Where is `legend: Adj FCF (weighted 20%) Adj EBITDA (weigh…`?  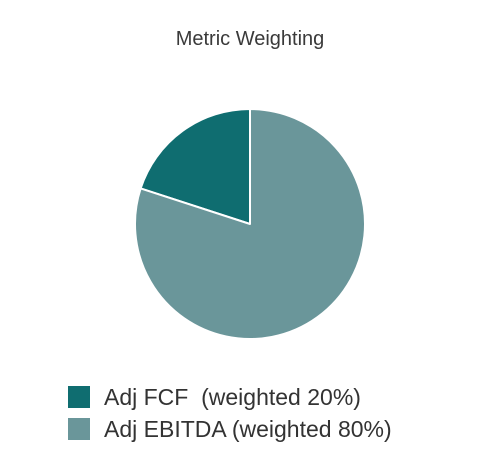 legend: Adj FCF (weighted 20%) Adj EBITDA (weigh… is located at coordinates (230, 413).